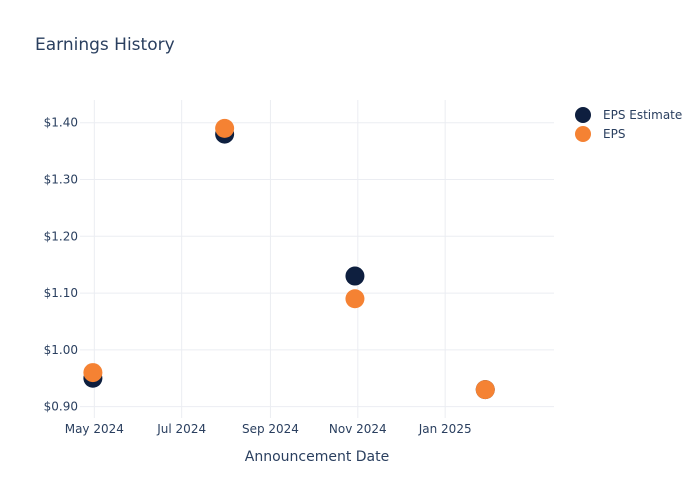 The height and width of the screenshot is (504, 700). What do you see at coordinates (94, 429) in the screenshot?
I see `x-tick-label: May 2024` at bounding box center [94, 429].